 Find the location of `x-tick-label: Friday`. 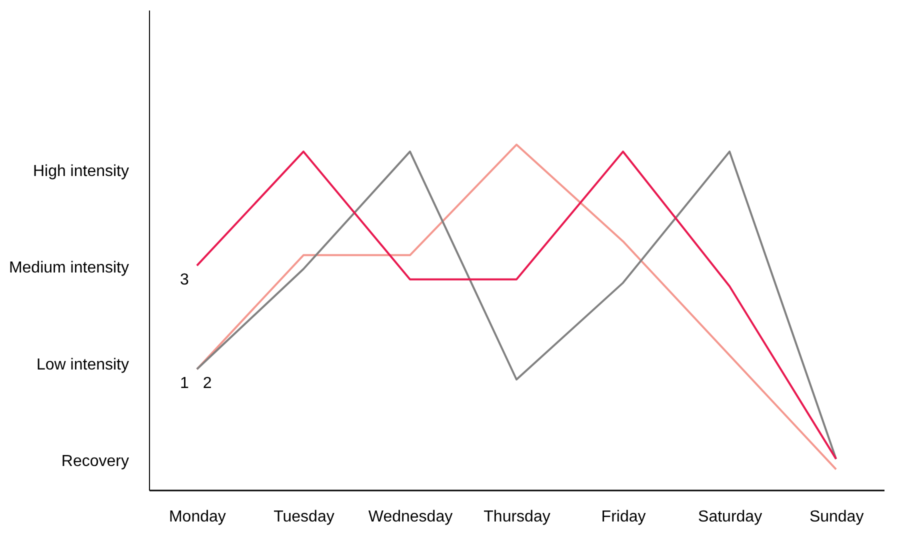

x-tick-label: Friday is located at coordinates (623, 517).